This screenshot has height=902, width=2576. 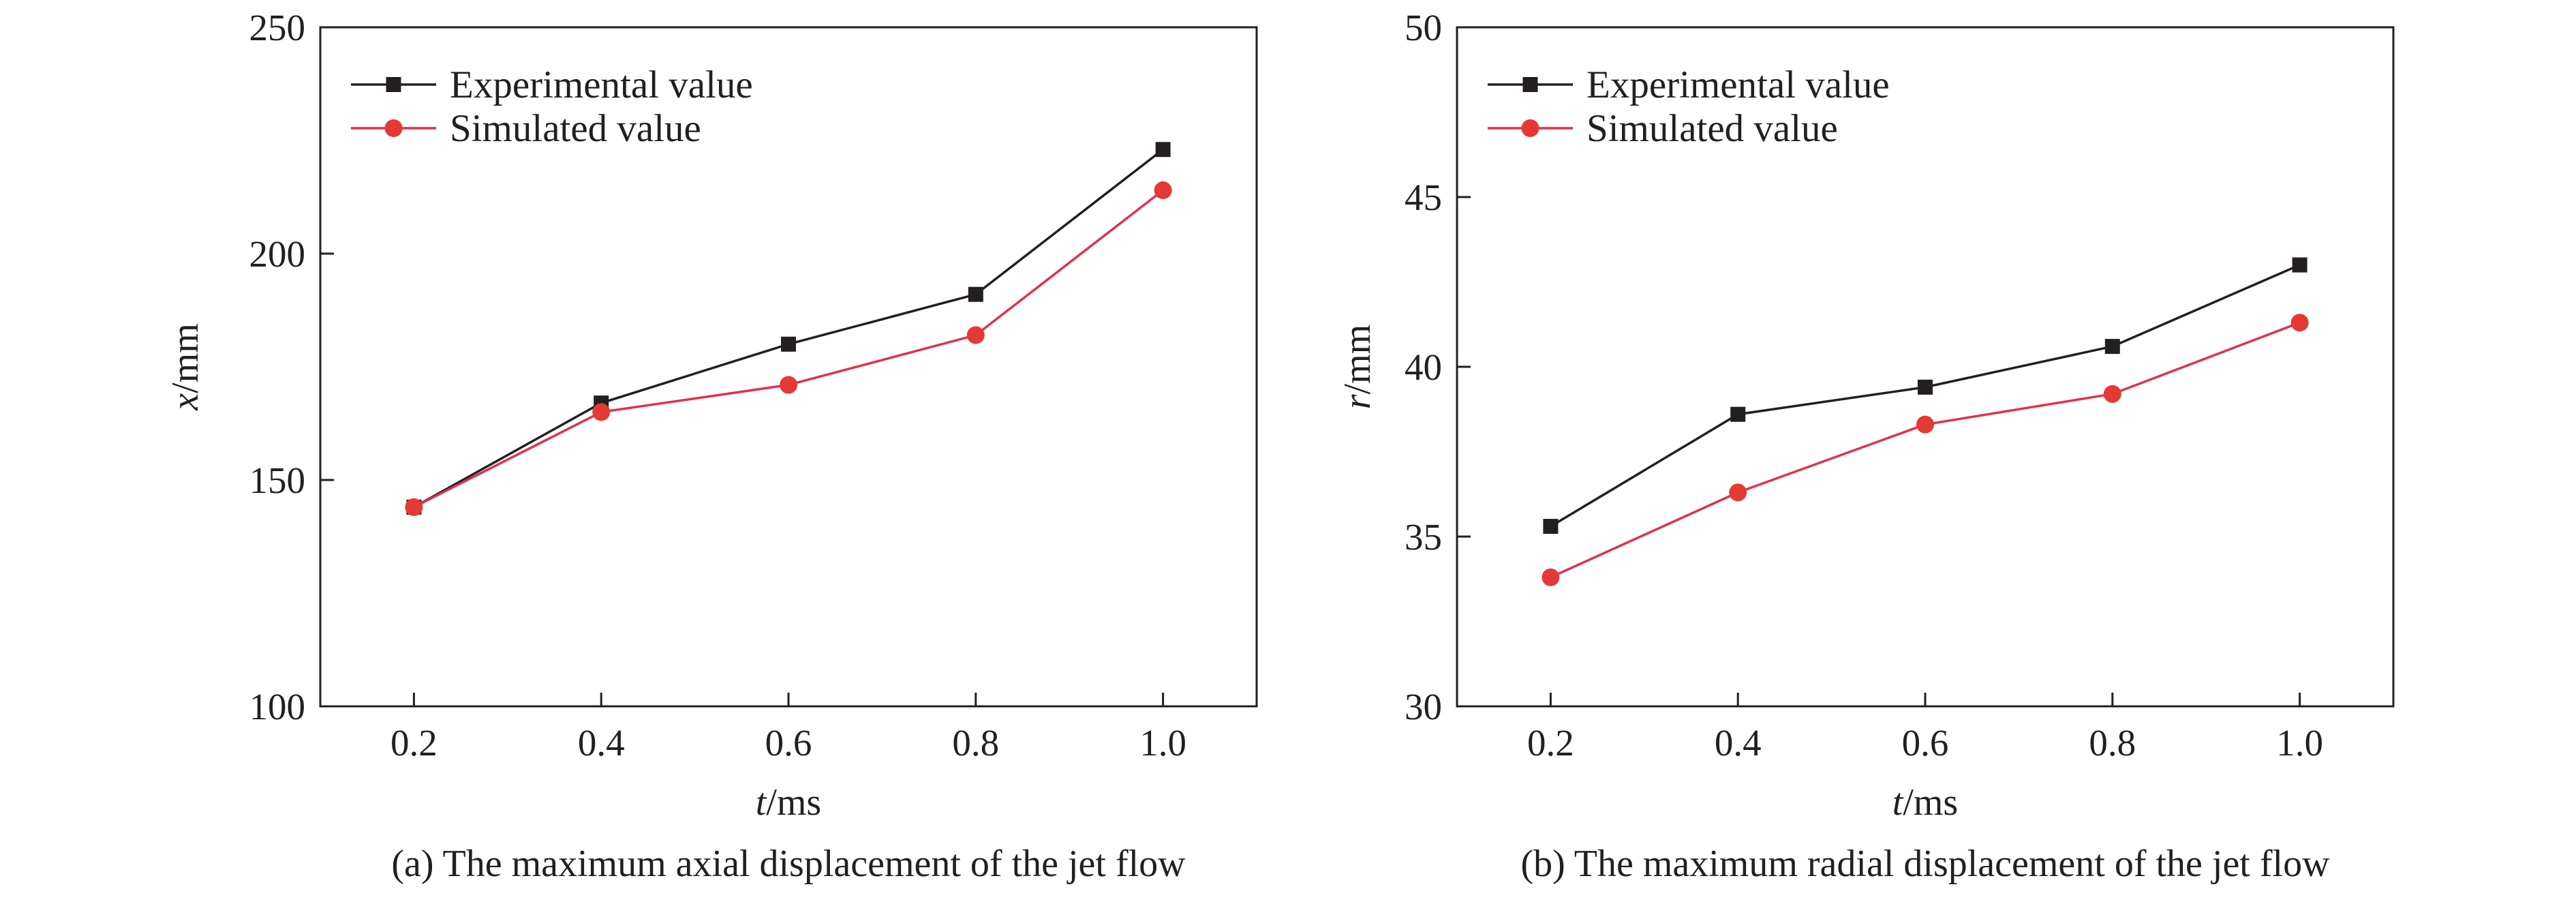 What do you see at coordinates (277, 28) in the screenshot?
I see `y-tick-label: 250` at bounding box center [277, 28].